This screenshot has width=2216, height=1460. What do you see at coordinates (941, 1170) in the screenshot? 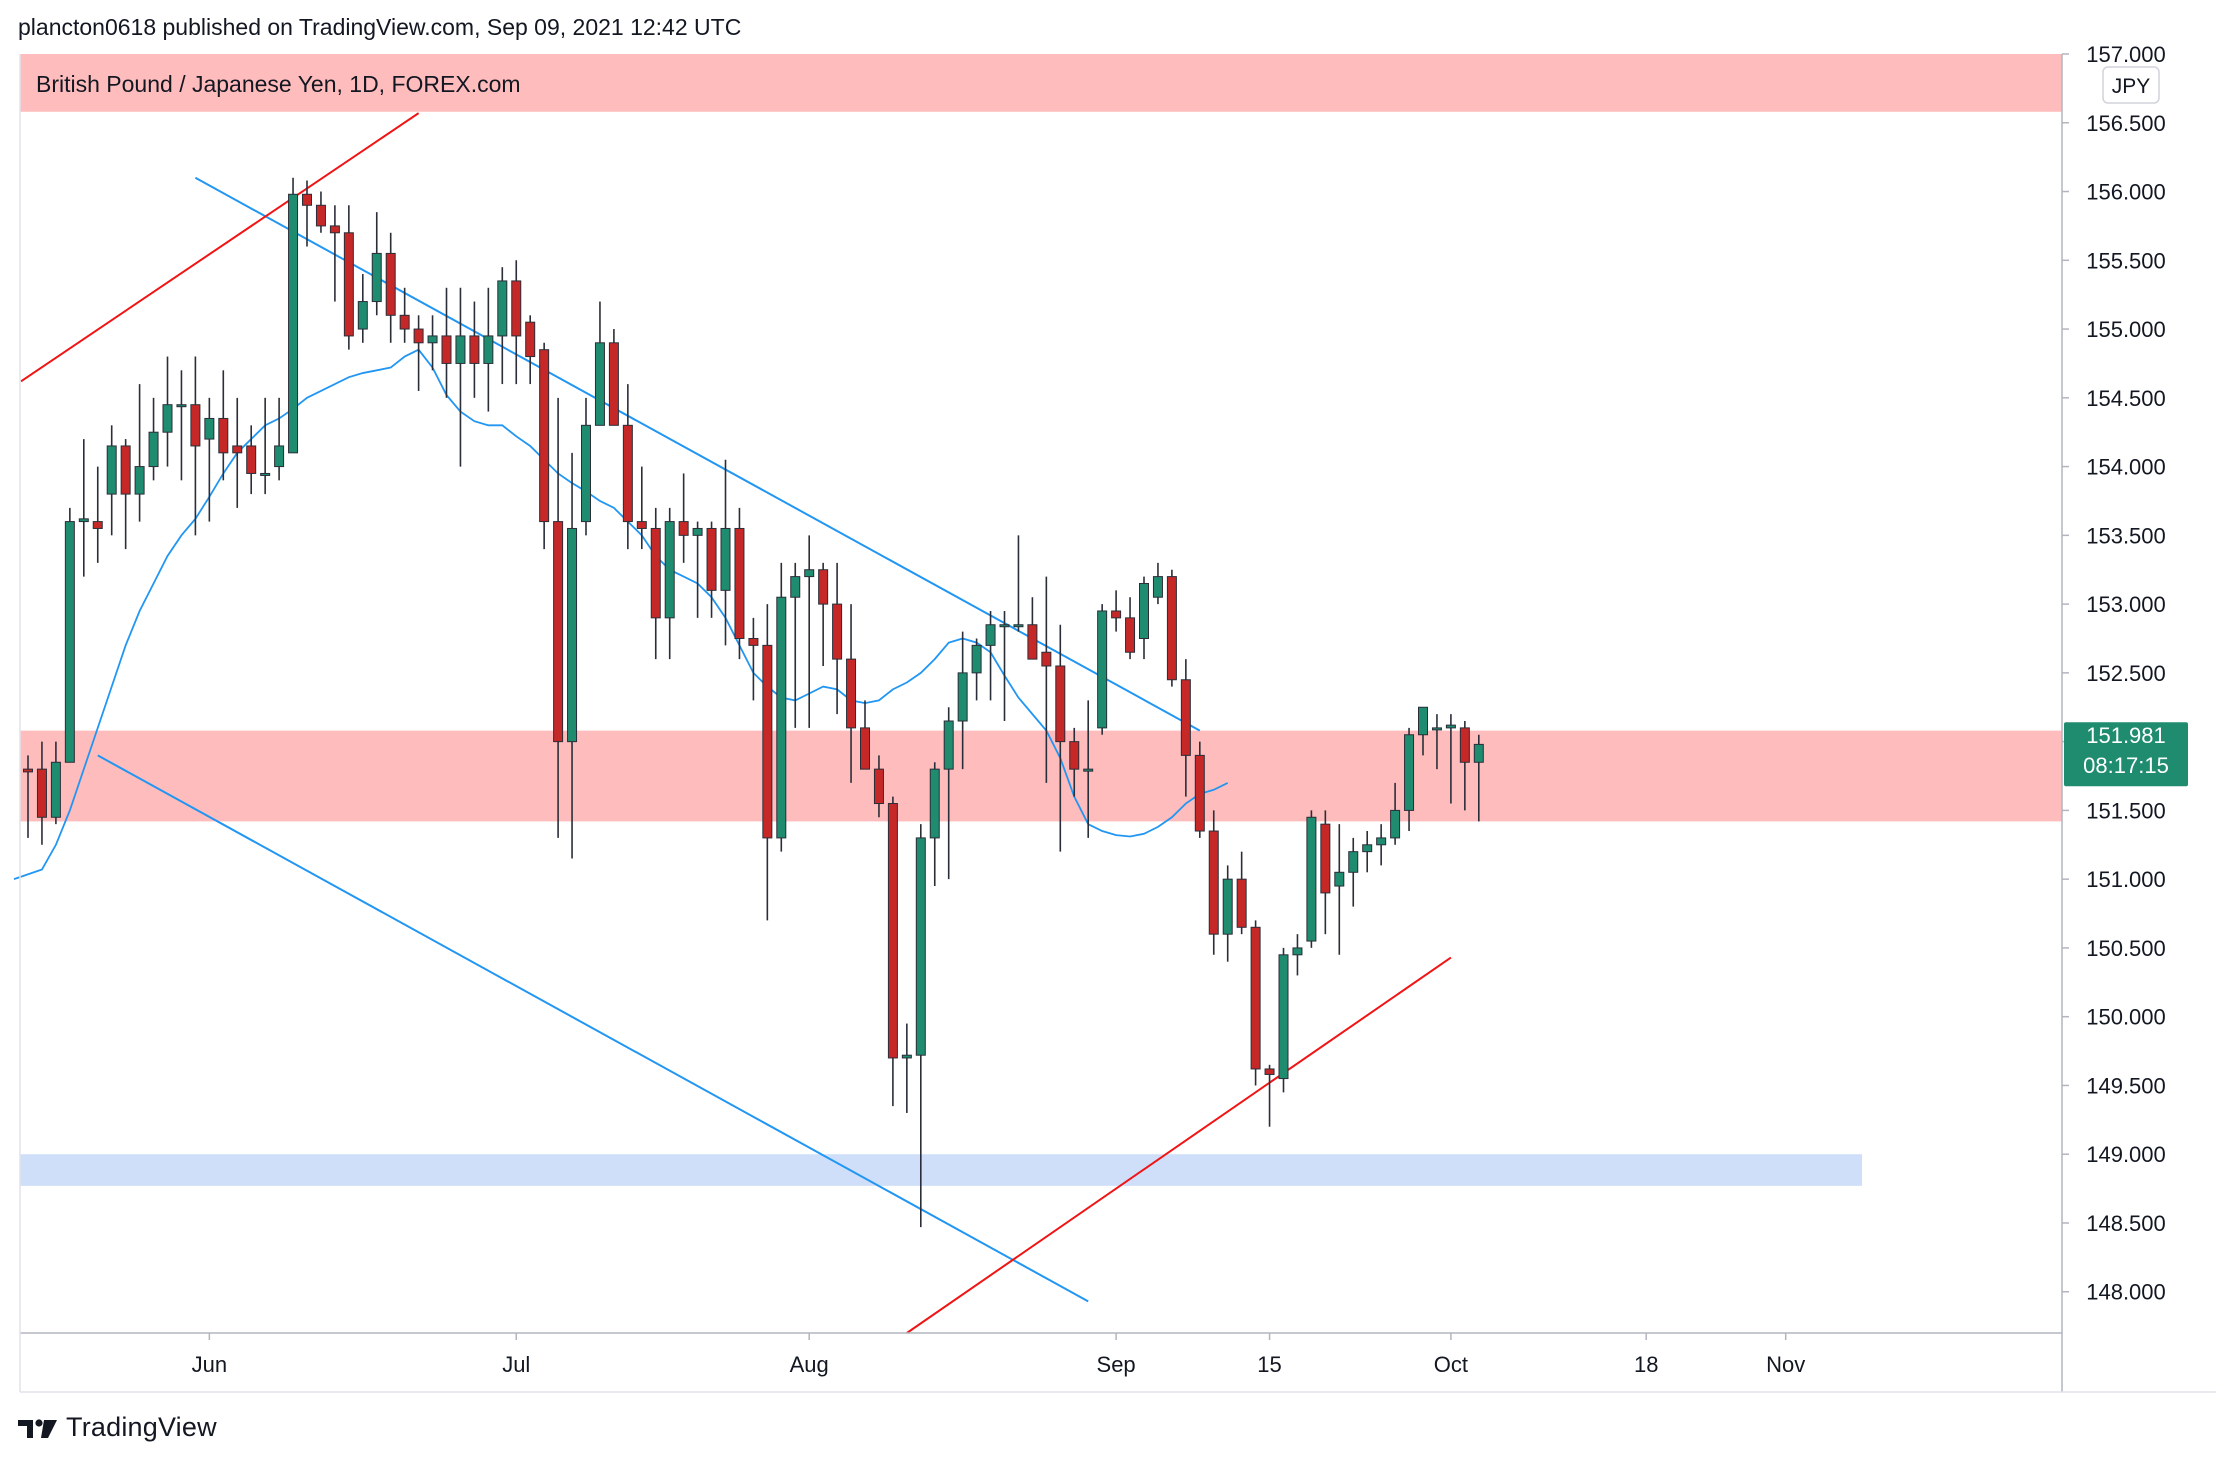
I see `support-zone` at bounding box center [941, 1170].